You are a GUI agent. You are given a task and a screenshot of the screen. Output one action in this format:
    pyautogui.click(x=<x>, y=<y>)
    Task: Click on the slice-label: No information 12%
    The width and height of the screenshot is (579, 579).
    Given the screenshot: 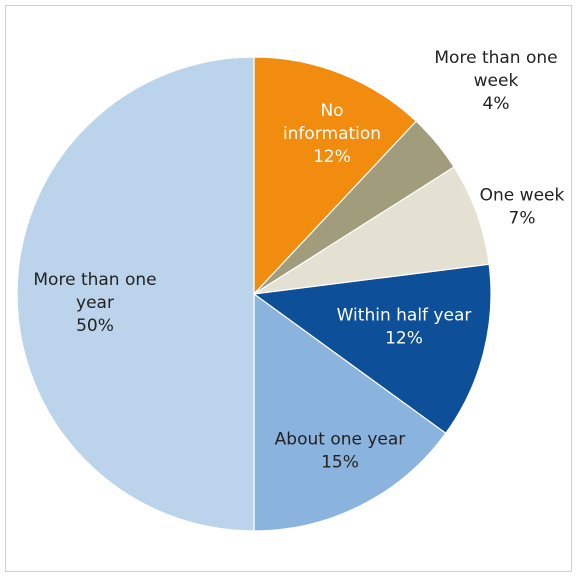 What is the action you would take?
    pyautogui.click(x=332, y=134)
    